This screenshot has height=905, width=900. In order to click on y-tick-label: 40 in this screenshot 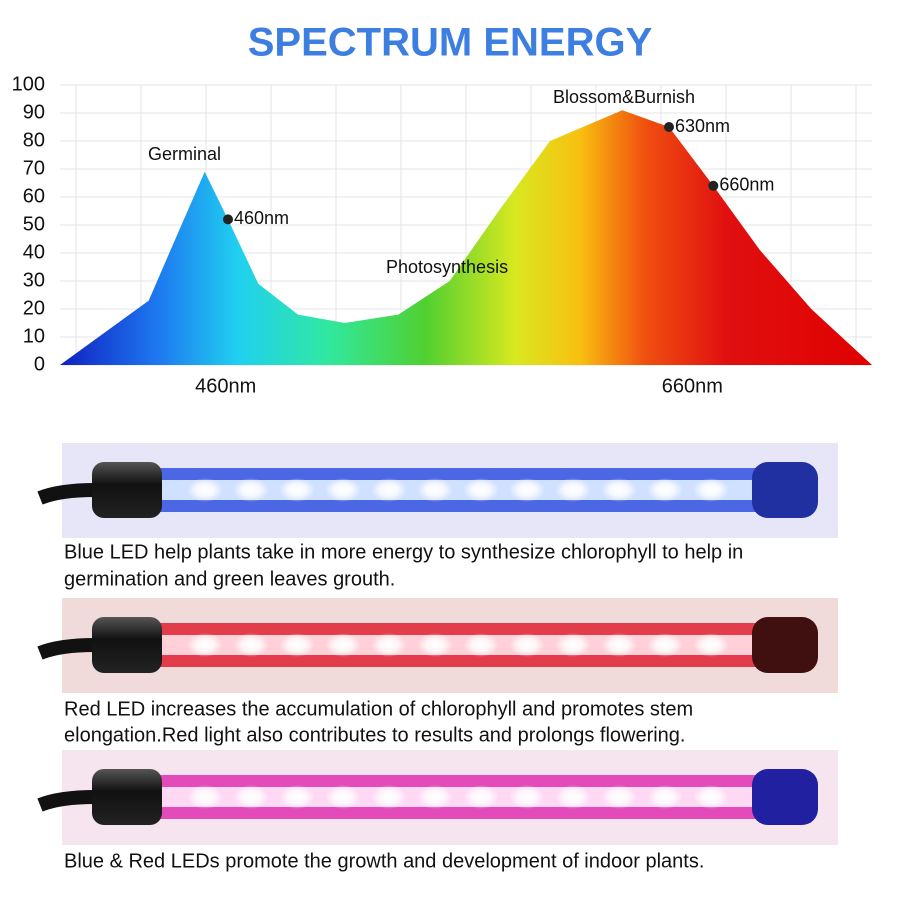, I will do `click(34, 252)`.